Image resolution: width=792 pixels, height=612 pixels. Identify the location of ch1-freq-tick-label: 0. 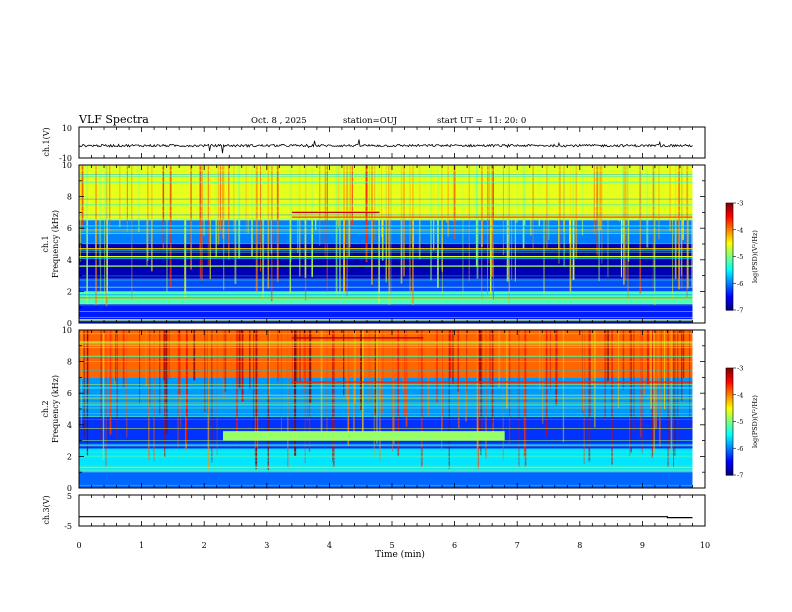
(69, 323).